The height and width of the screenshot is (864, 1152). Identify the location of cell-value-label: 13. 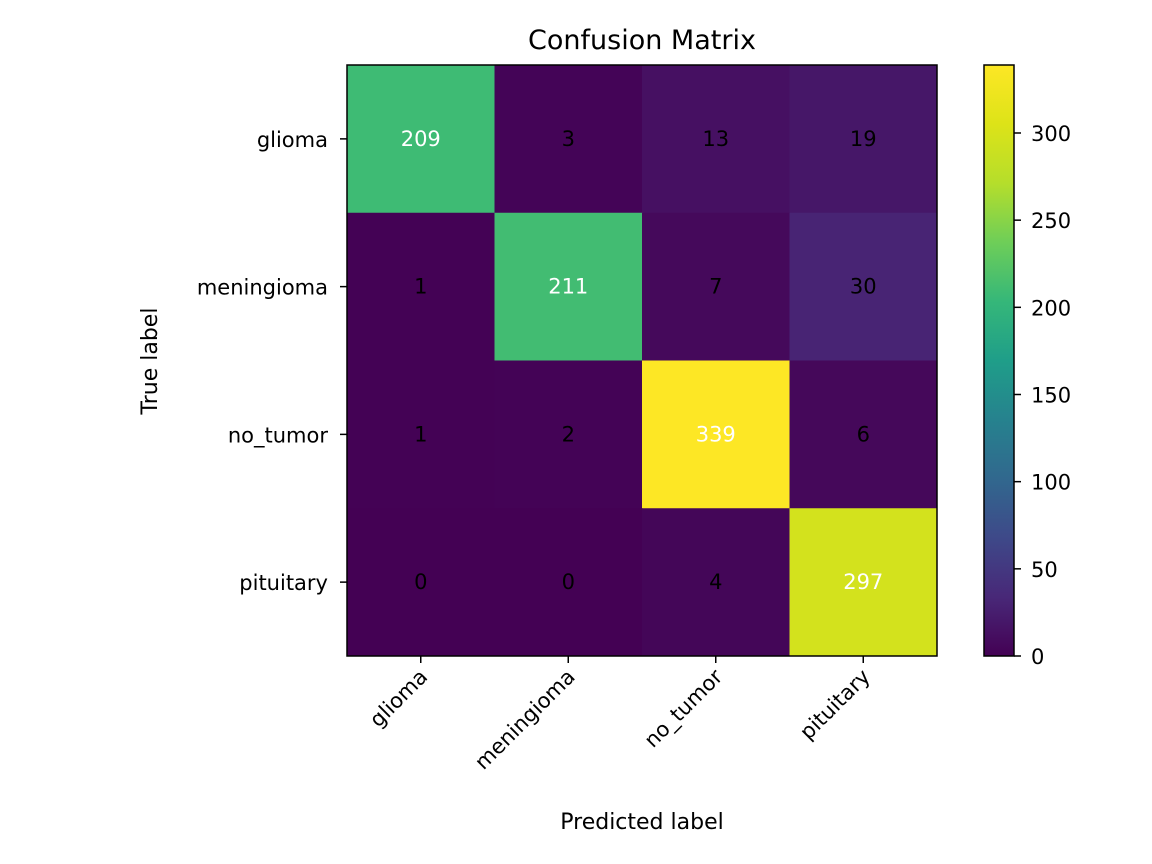
(715, 139).